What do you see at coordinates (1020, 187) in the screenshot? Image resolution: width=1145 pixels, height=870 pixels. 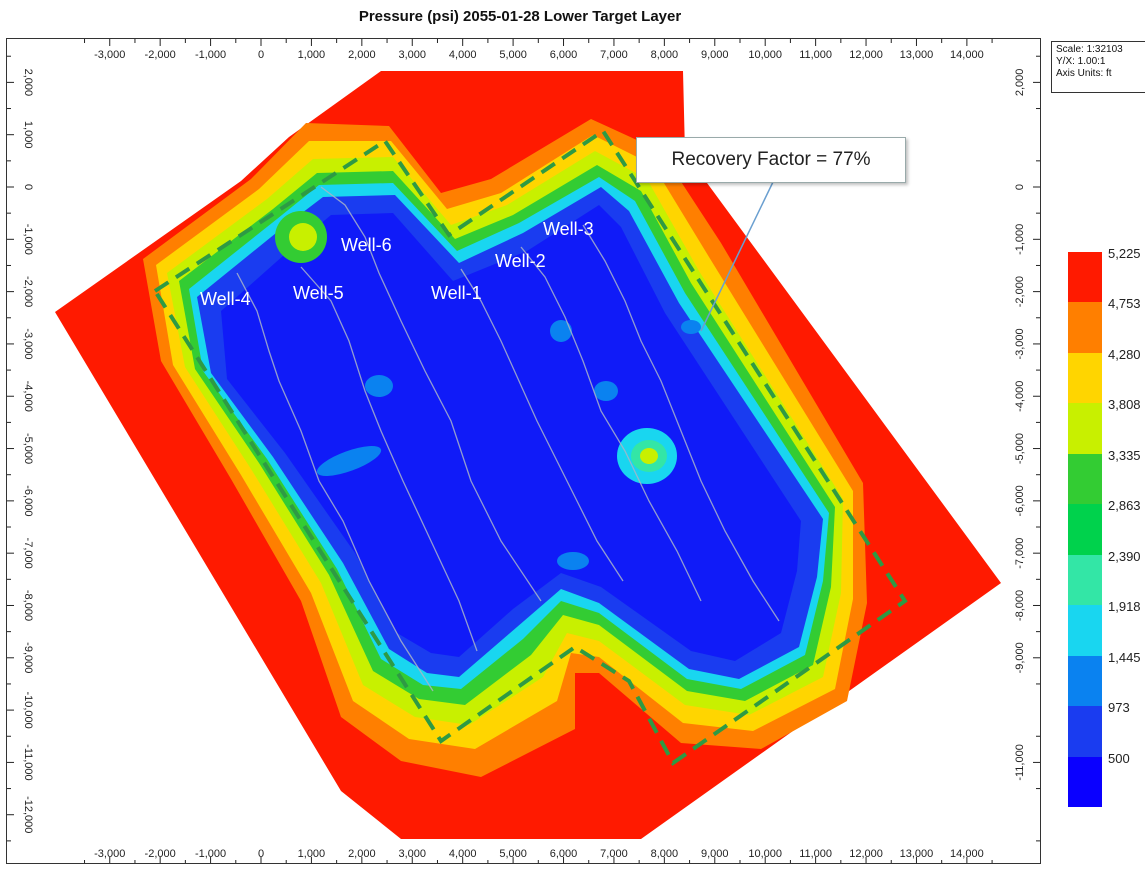 I see `y-tick-label-right: 0` at bounding box center [1020, 187].